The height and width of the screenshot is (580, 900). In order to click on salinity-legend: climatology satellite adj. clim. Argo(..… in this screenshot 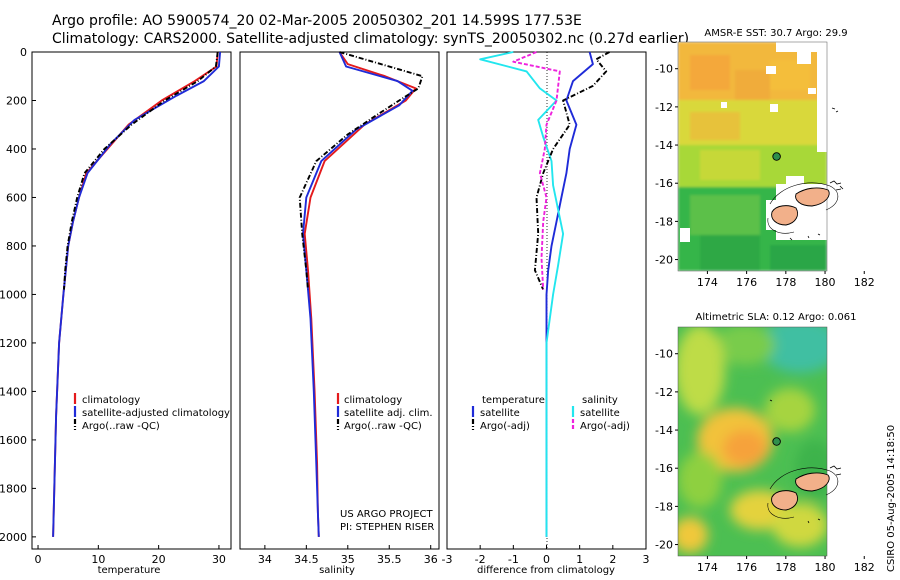, I will do `click(384, 412)`.